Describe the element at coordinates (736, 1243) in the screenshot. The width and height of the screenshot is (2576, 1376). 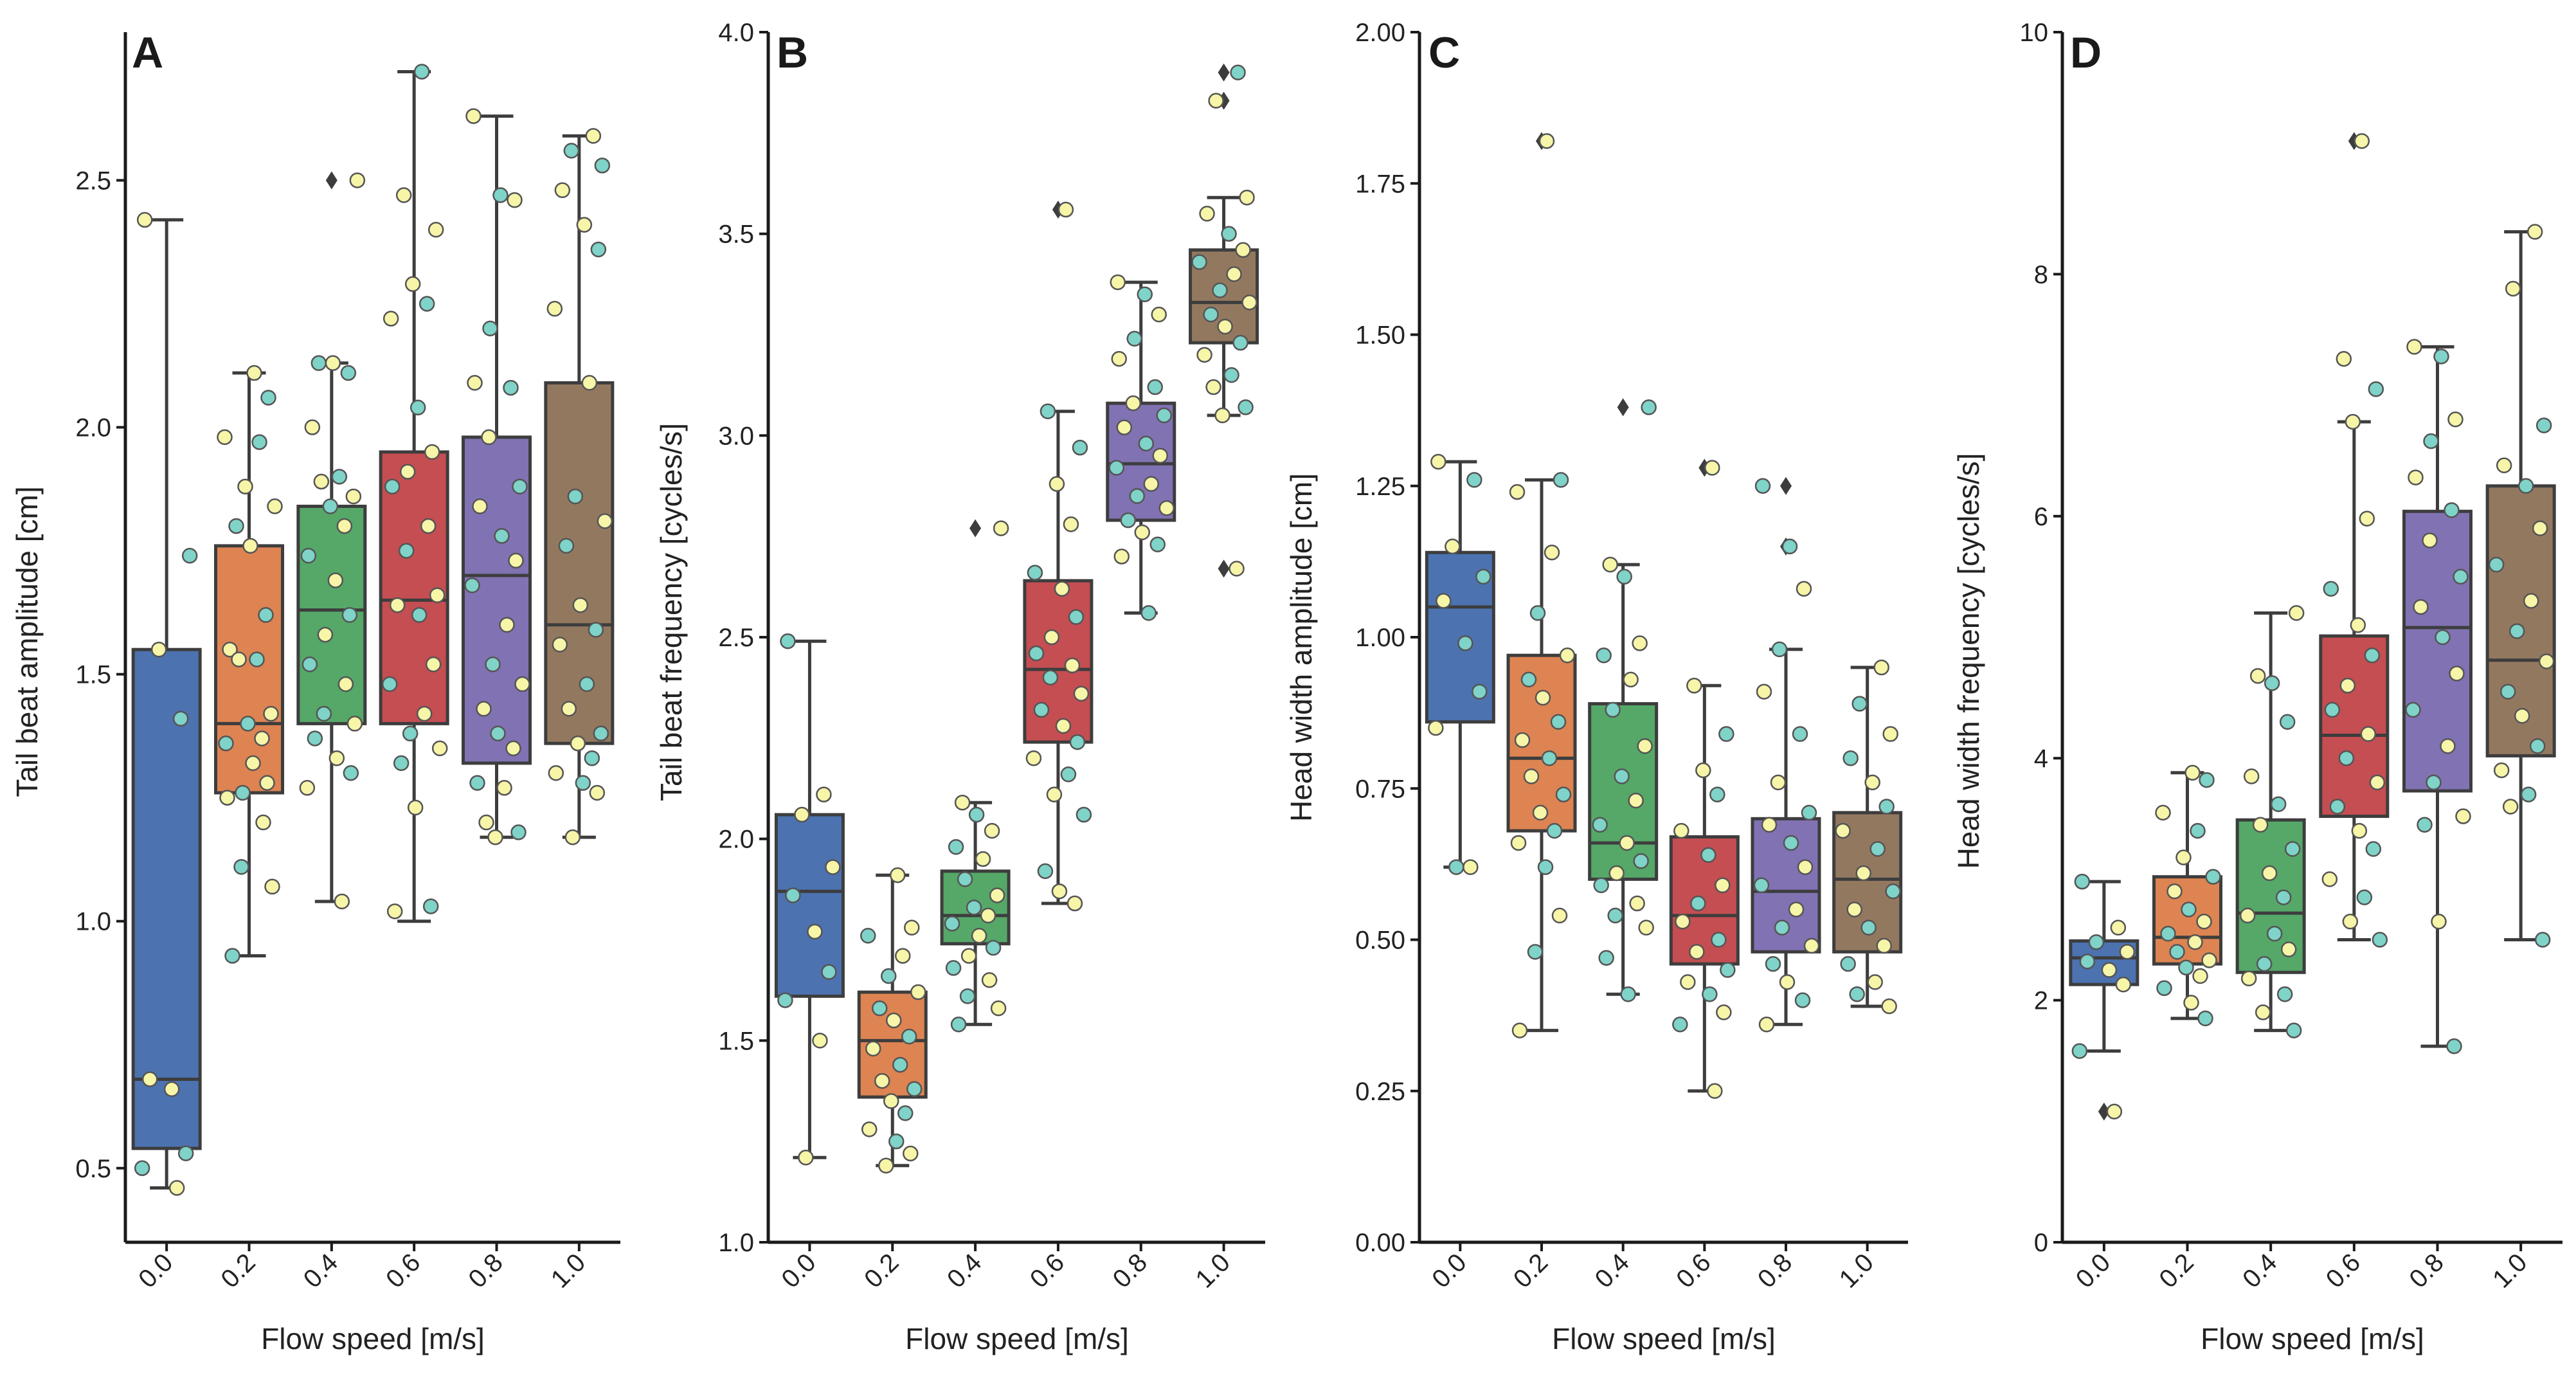
I see `y-tick-label: 1.0` at that location.